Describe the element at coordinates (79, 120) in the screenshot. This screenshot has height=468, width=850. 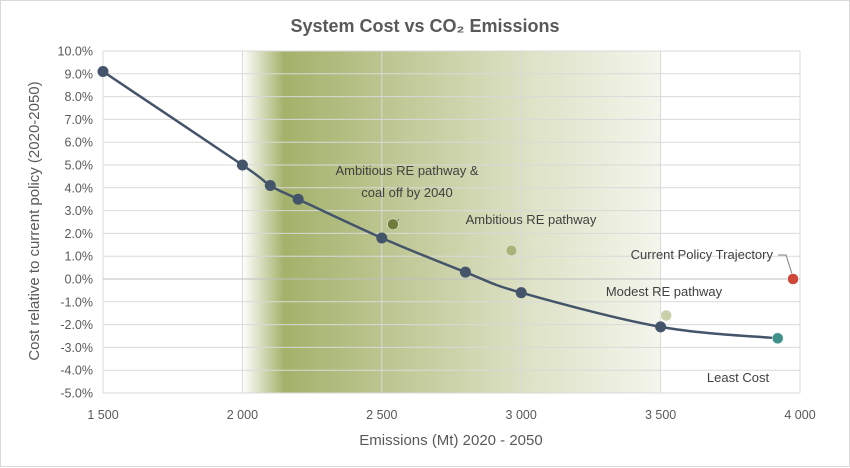
I see `y-tick-label: 7.0%` at that location.